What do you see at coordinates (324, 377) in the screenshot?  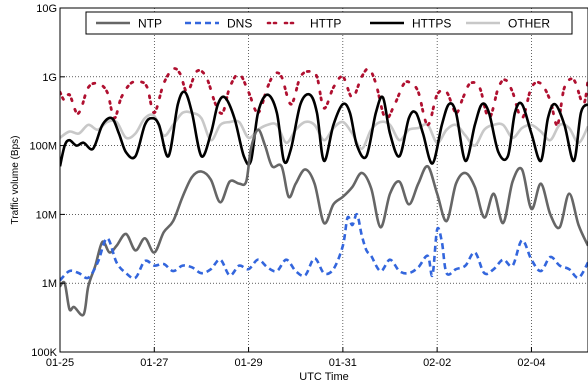 I see `x-axis-label: UTC Time` at bounding box center [324, 377].